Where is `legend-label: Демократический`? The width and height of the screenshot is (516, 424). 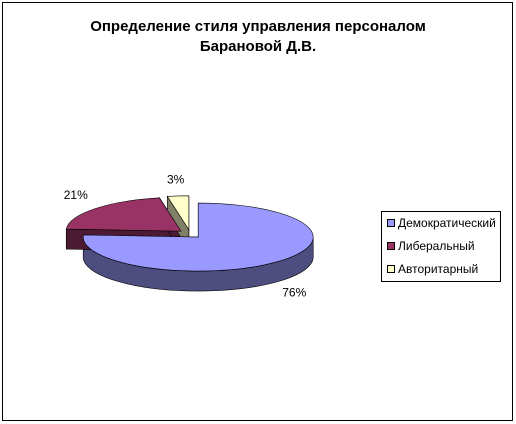
legend-label: Демократический is located at coordinates (447, 223).